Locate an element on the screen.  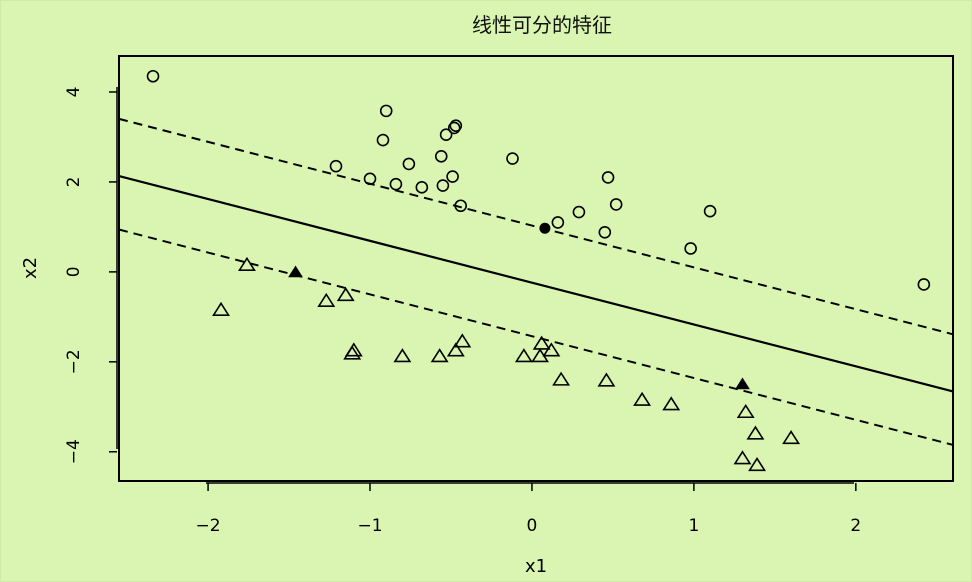
y-axis: −4 −2 0 2 4 is located at coordinates (91, 275).